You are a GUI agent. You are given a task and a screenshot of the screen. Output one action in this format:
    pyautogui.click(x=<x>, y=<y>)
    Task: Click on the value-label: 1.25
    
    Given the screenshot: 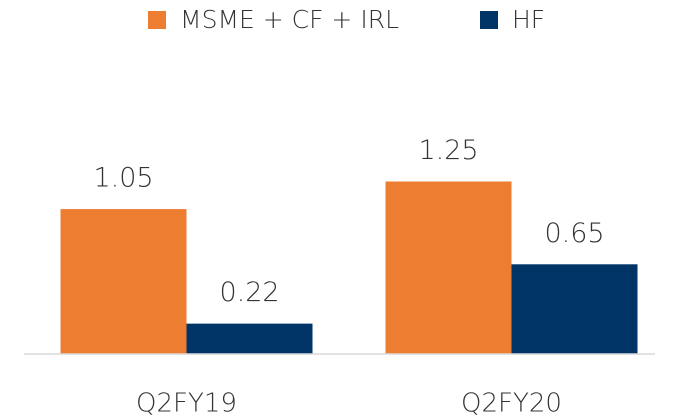 What is the action you would take?
    pyautogui.click(x=448, y=150)
    